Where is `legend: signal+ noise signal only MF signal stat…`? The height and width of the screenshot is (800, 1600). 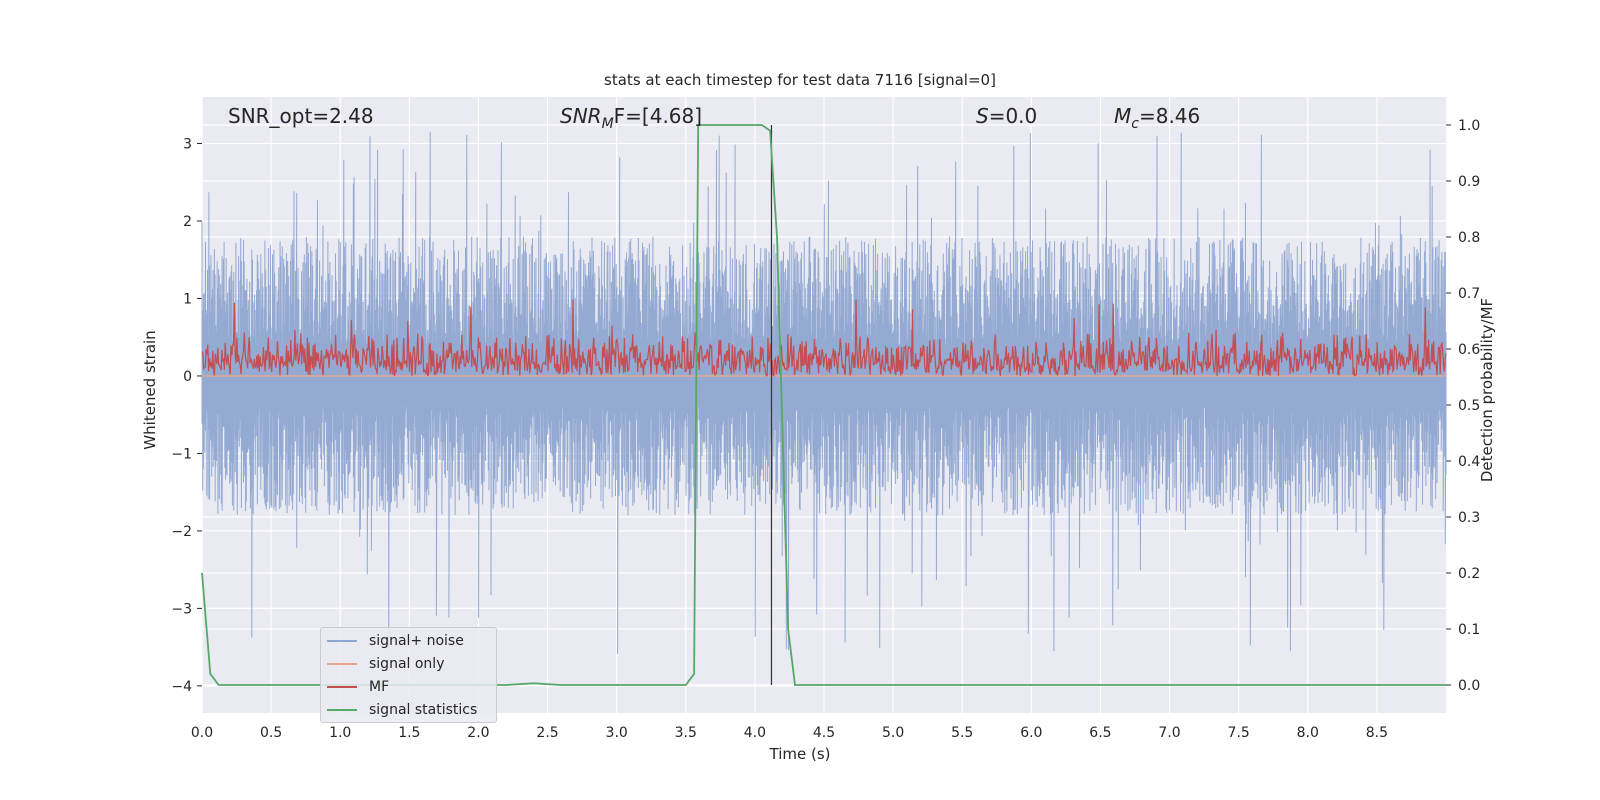 legend: signal+ noise signal only MF signal stat… is located at coordinates (408, 675).